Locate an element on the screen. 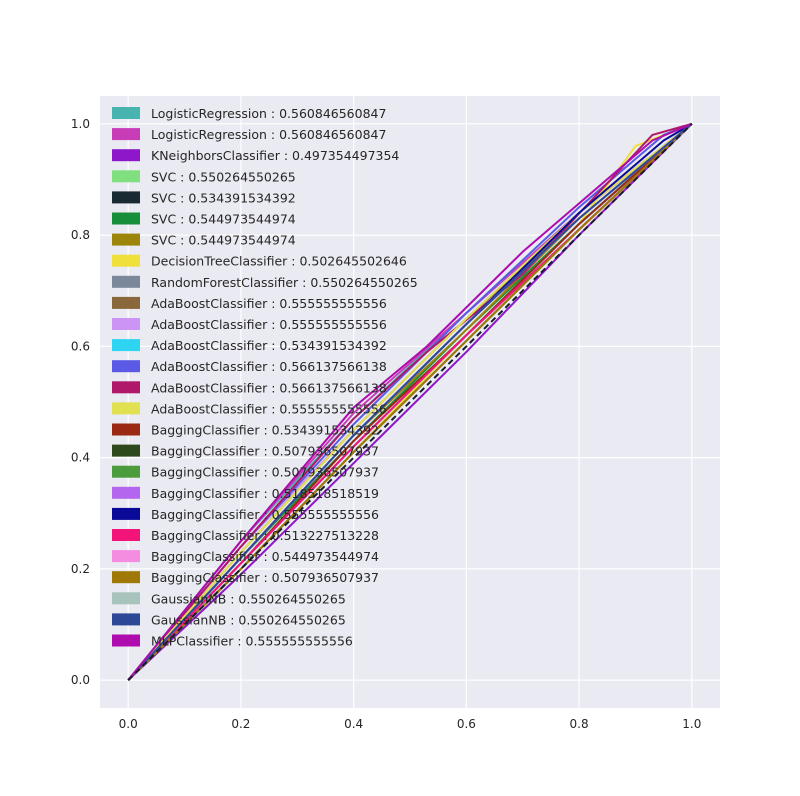 This screenshot has height=796, width=800. legend-label: BaggingClassifier : 0.544973544974 is located at coordinates (265, 556).